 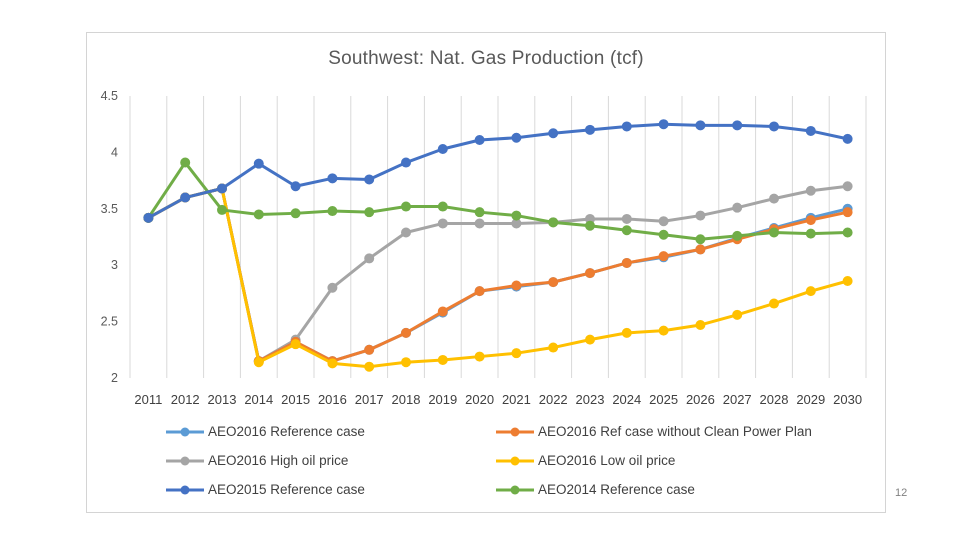 I want to click on legend-item: AEO2016 High oil price, so click(x=257, y=460).